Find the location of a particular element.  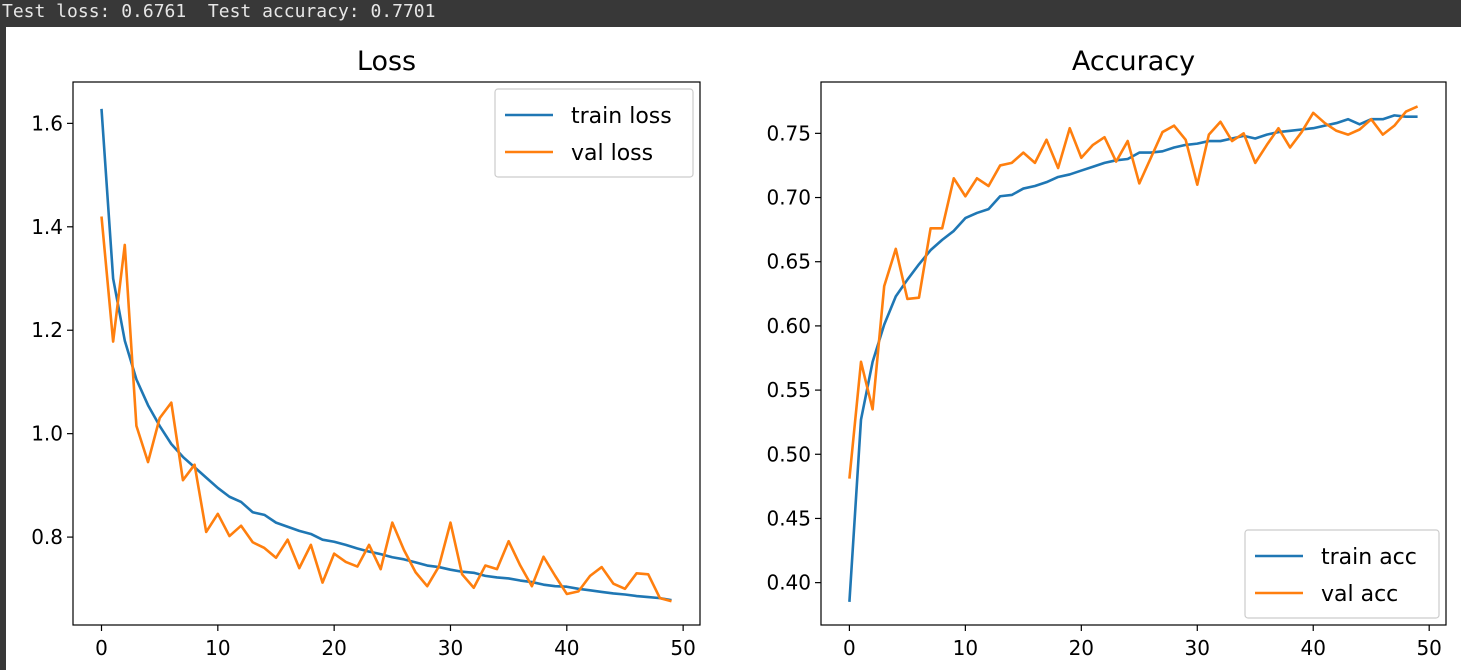

chart-title: Loss is located at coordinates (386, 61).